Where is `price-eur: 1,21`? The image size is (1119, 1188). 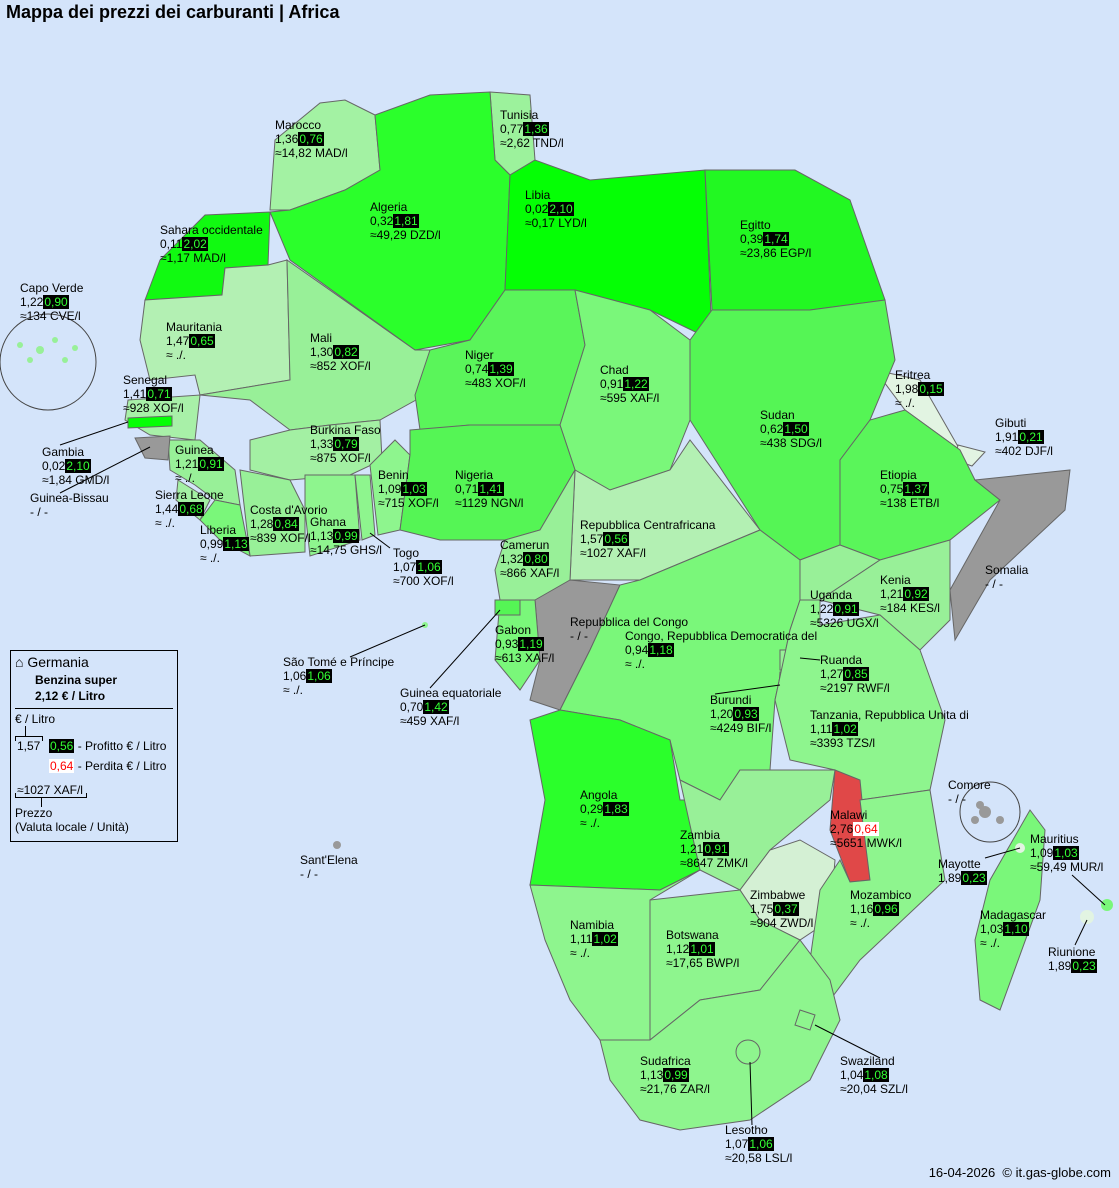
price-eur: 1,21 is located at coordinates (692, 849).